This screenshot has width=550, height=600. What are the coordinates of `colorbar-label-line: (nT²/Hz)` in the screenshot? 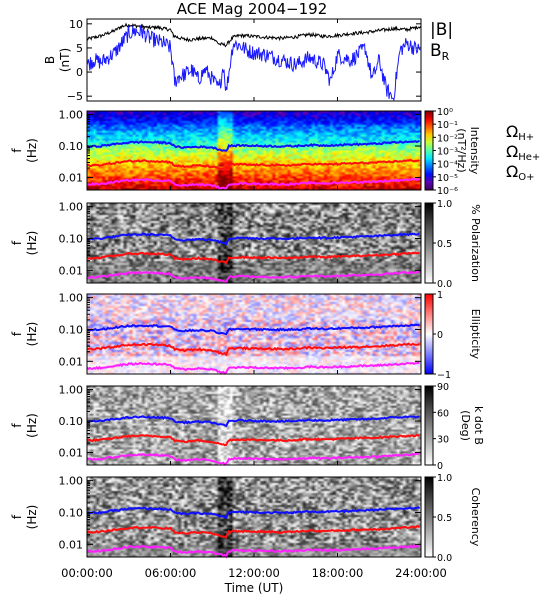 It's located at (461, 150).